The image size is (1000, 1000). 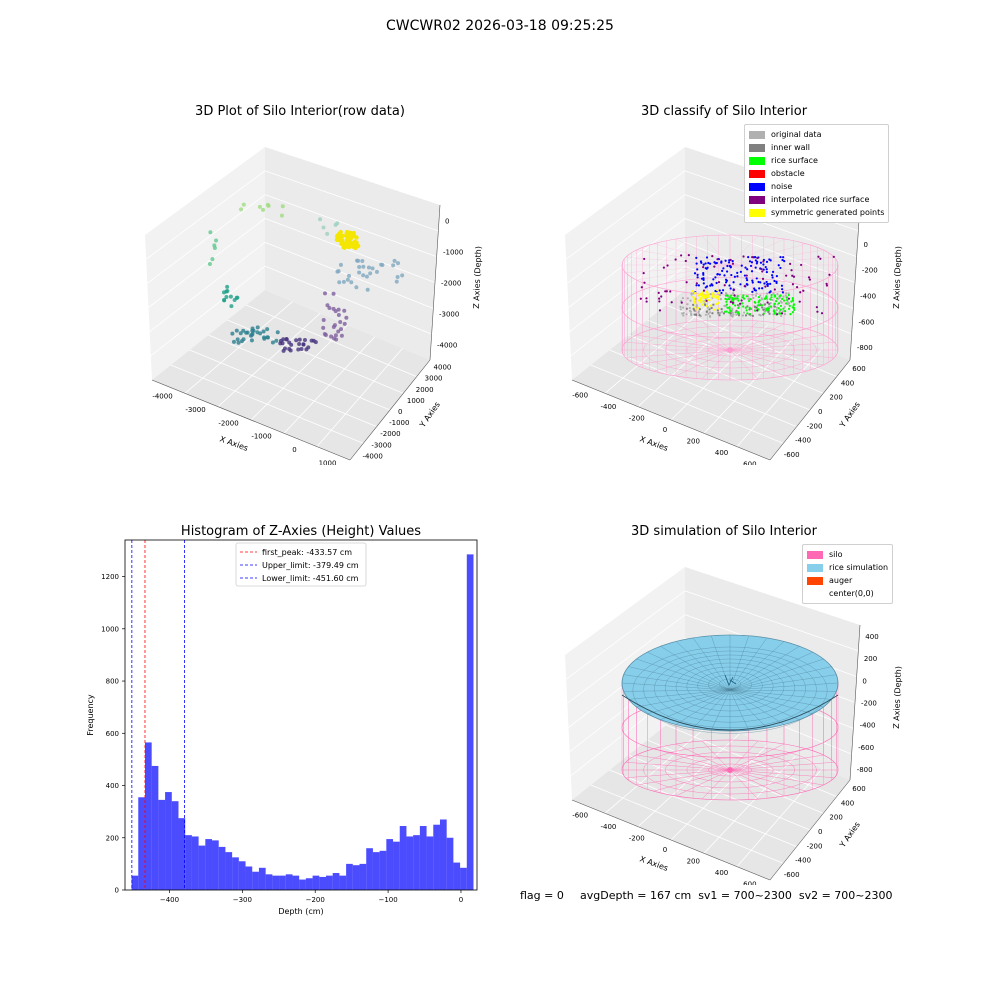 I want to click on simulation-z-tick-label: -800, so click(x=865, y=770).